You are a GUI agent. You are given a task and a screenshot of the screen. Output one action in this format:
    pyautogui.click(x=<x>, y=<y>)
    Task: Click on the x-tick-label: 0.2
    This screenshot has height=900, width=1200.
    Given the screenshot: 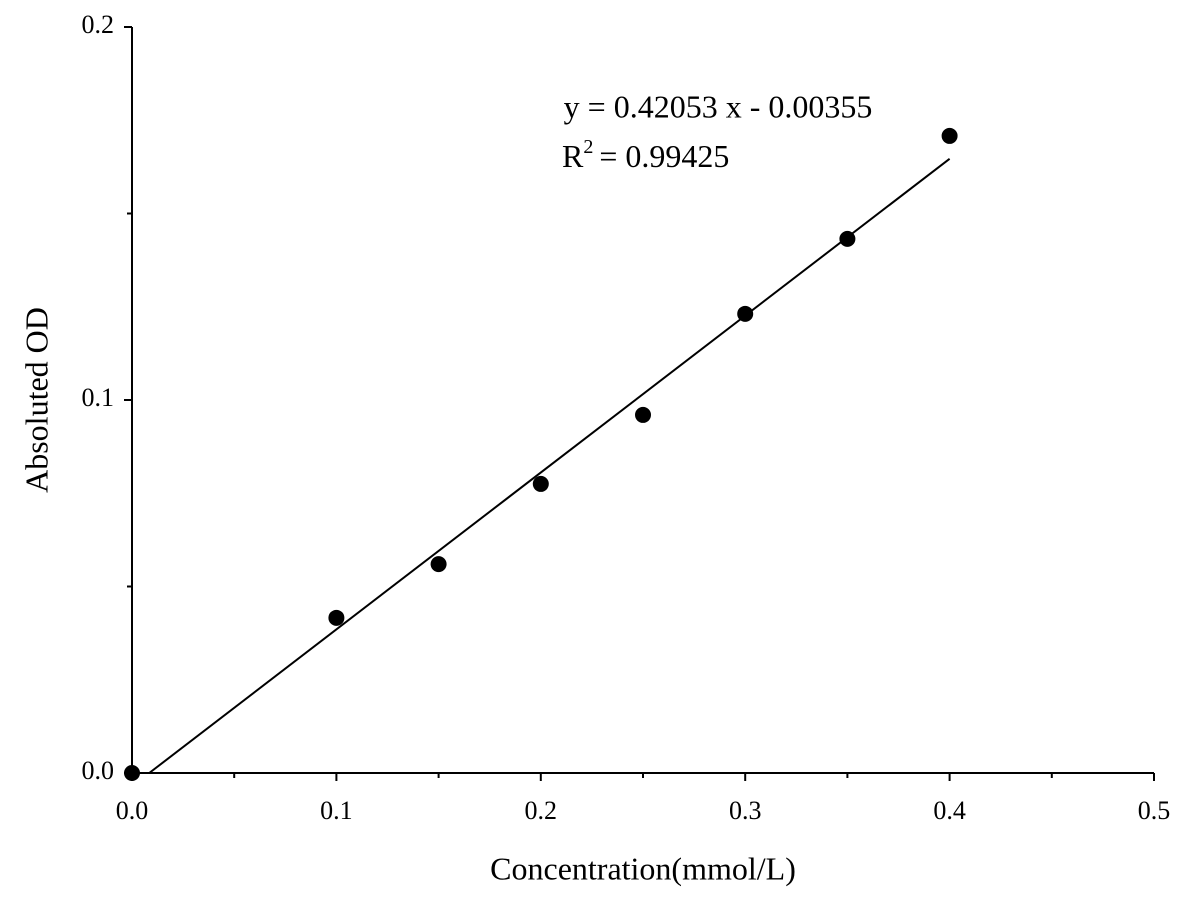 What is the action you would take?
    pyautogui.click(x=541, y=810)
    